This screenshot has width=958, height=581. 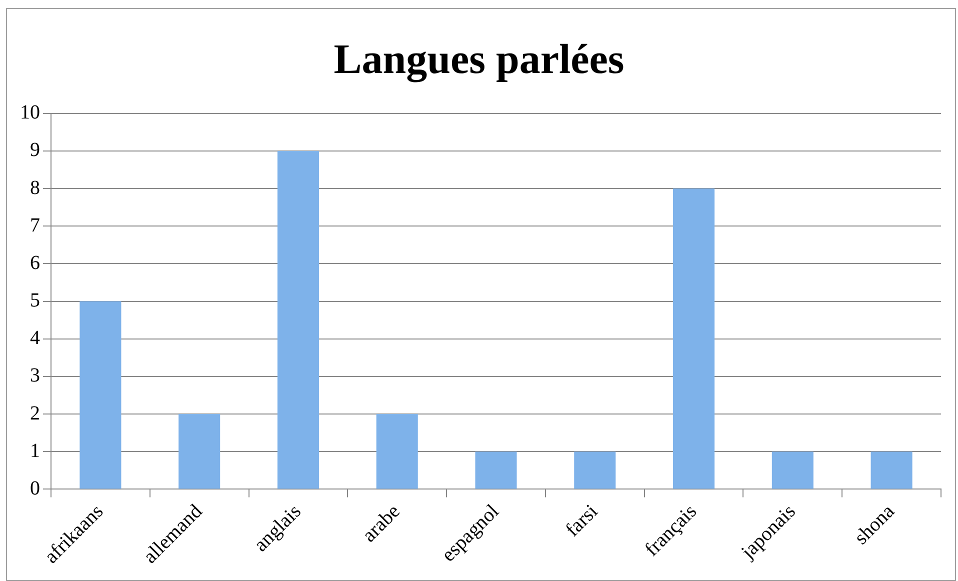 I want to click on y-tick-label: 4, so click(x=35, y=338).